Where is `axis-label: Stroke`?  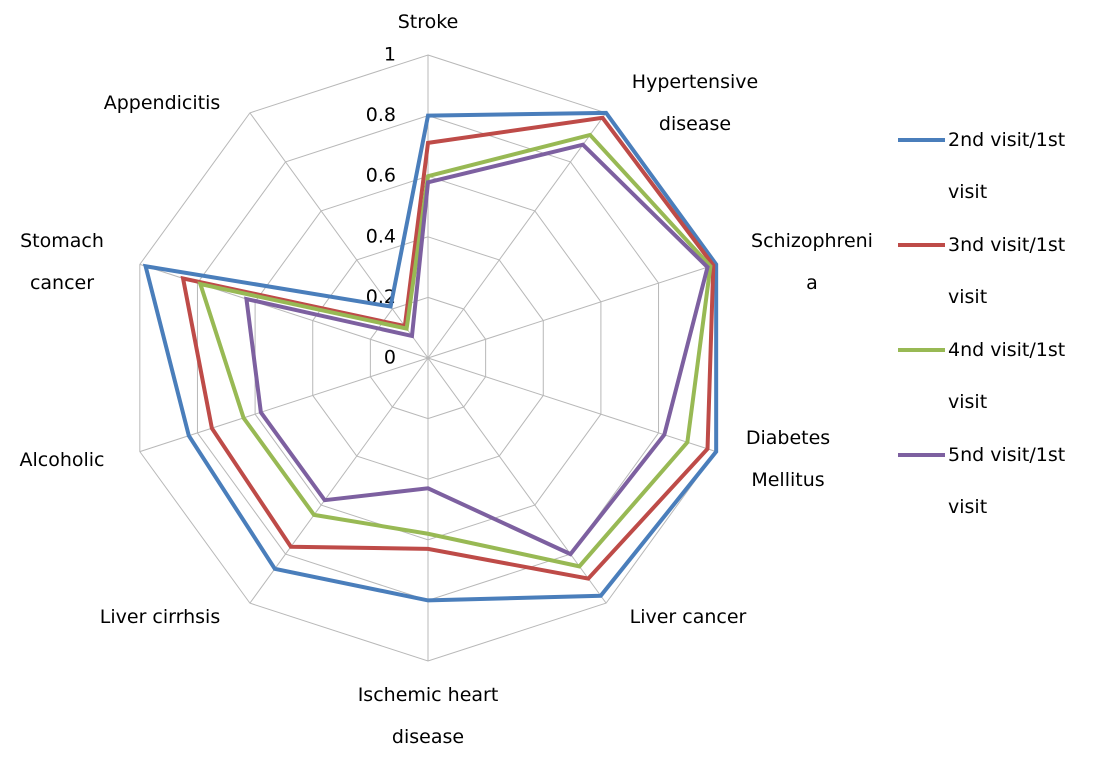 axis-label: Stroke is located at coordinates (428, 22).